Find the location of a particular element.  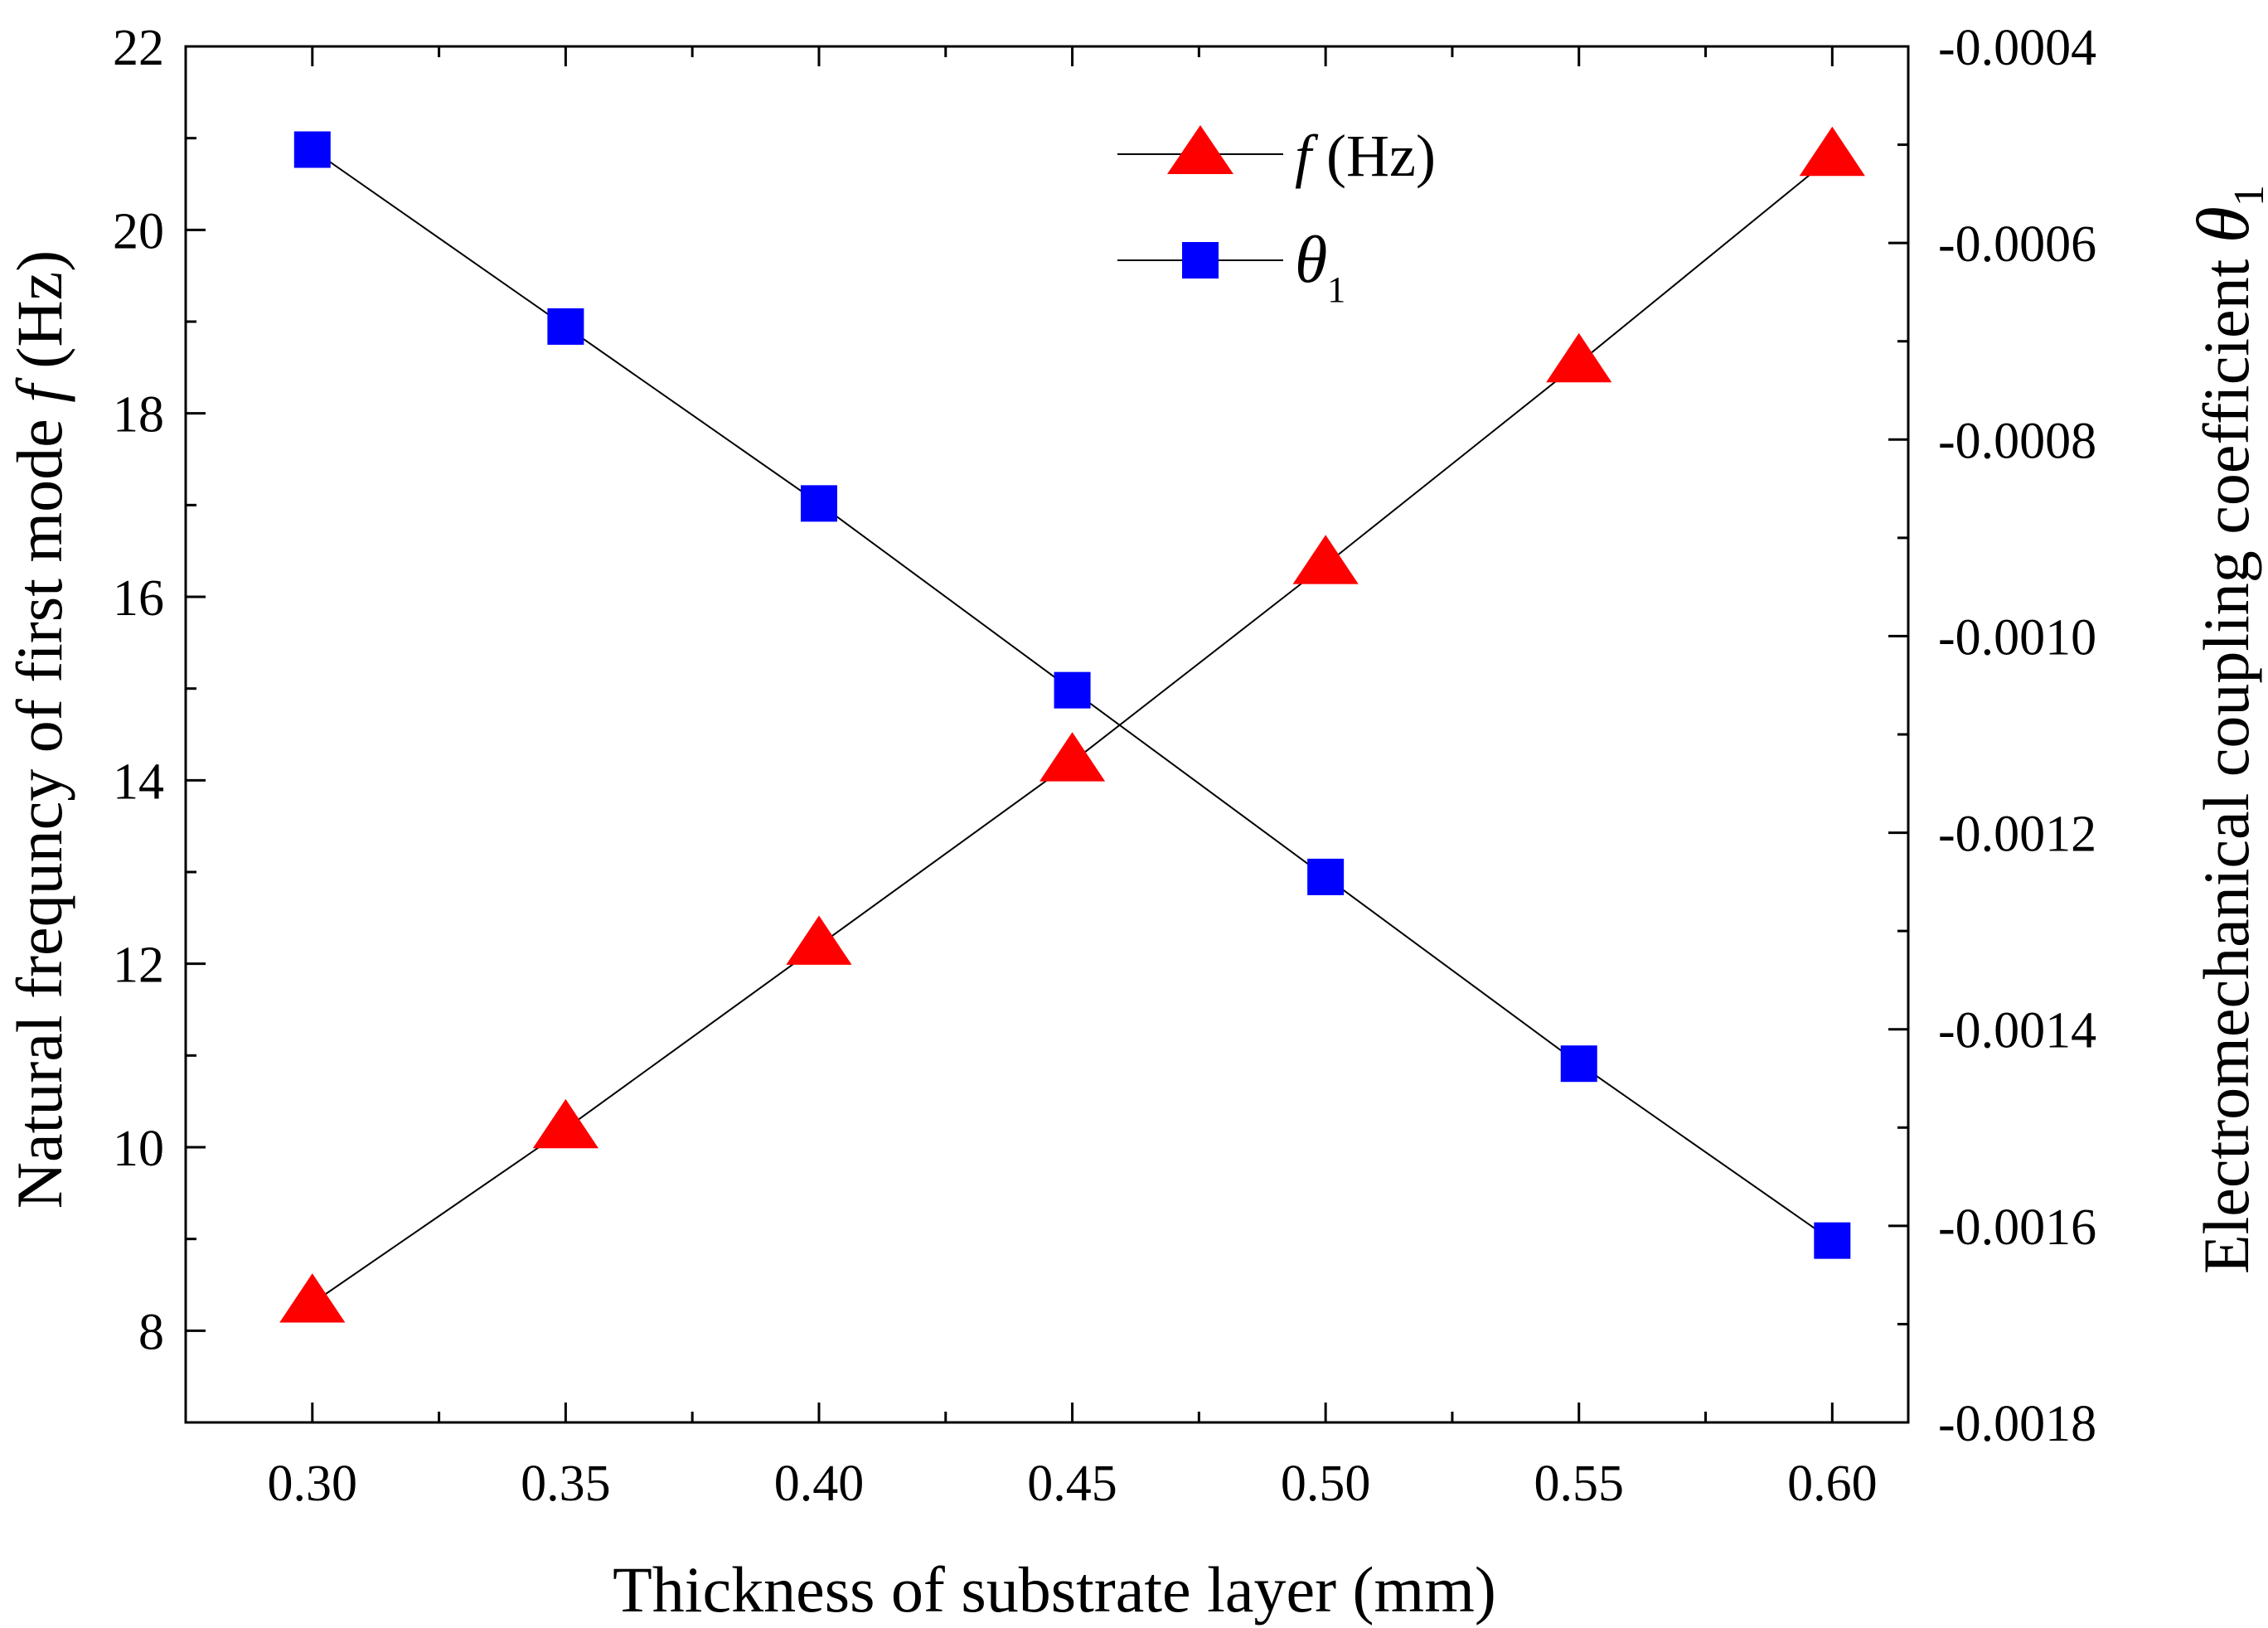

y-right-tick-label: -0.0014 is located at coordinates (2017, 1031).